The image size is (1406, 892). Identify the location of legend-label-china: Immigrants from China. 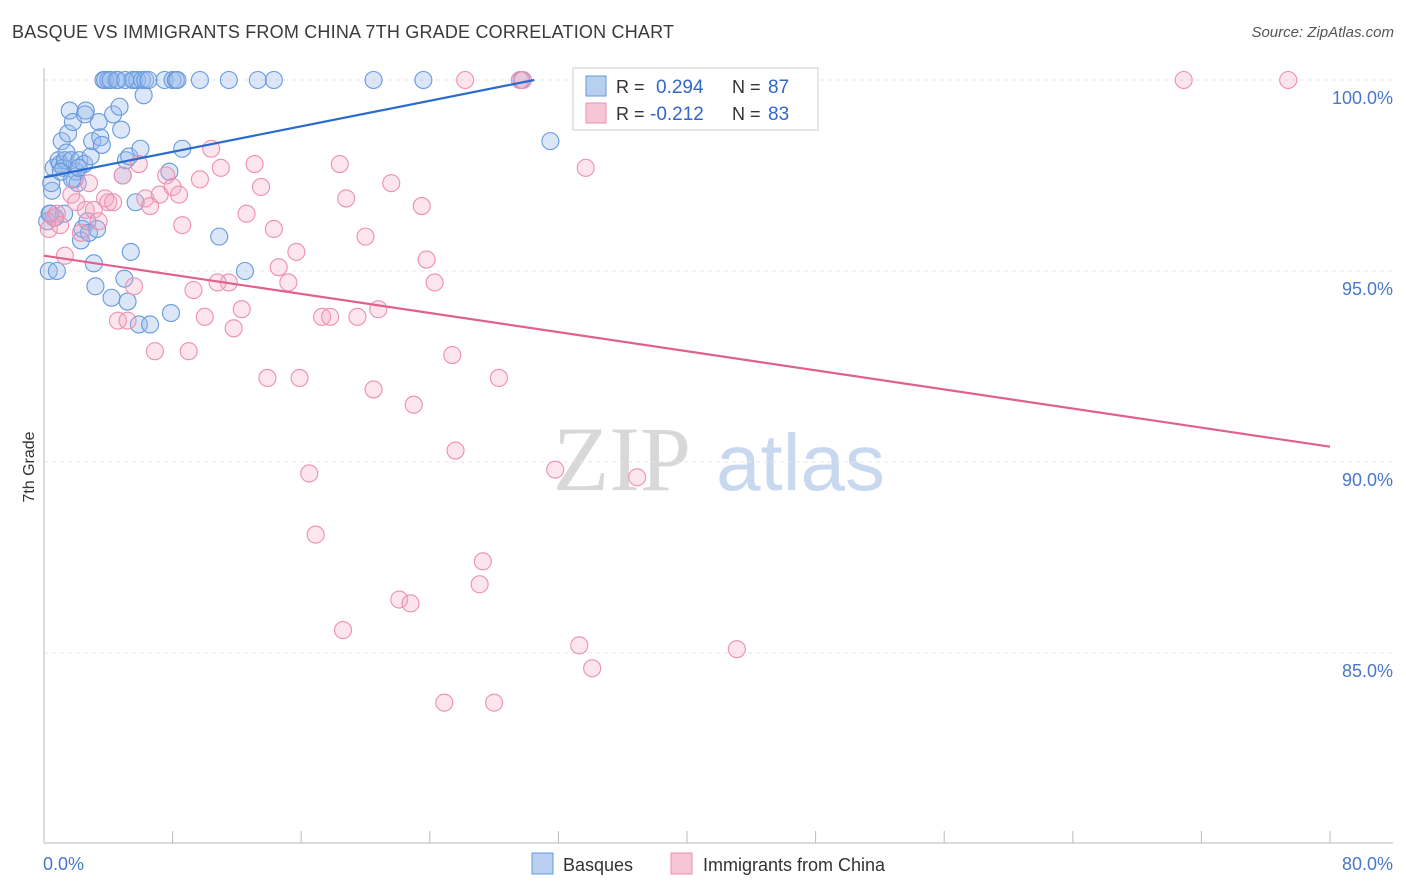
(794, 865).